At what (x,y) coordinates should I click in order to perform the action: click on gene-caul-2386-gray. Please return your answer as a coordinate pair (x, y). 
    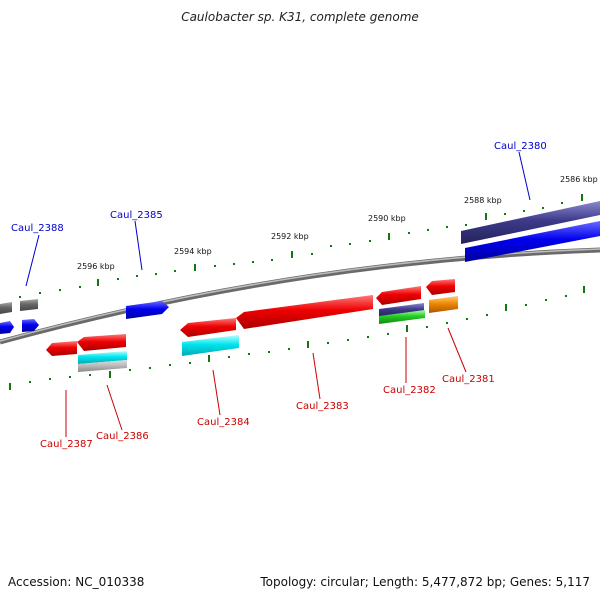
    Looking at the image, I should click on (102, 366).